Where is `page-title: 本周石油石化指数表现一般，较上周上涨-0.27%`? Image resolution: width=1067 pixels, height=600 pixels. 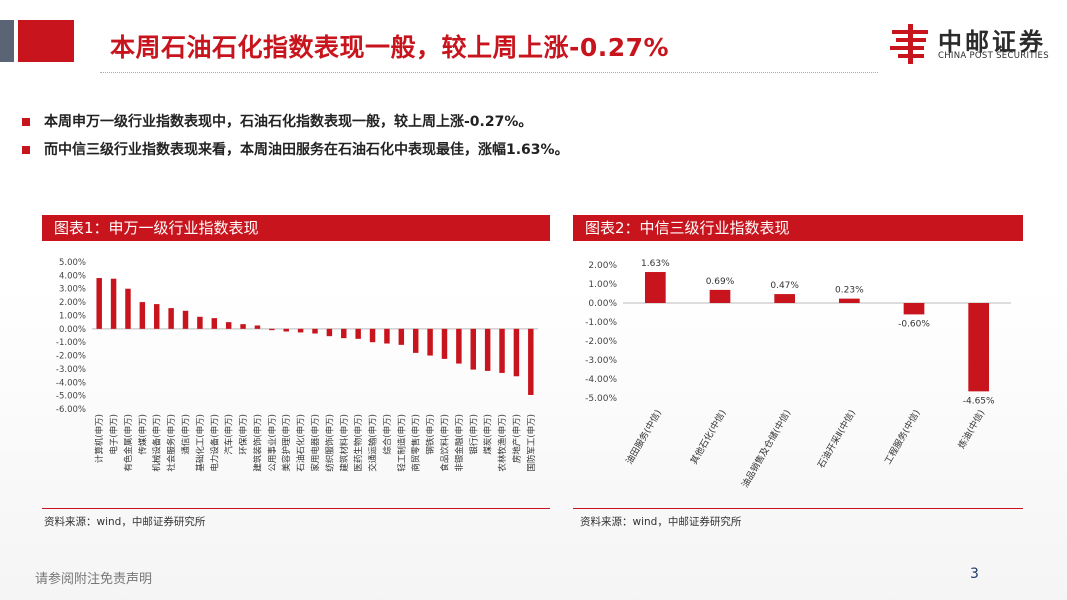 page-title: 本周石油石化指数表现一般，较上周上涨-0.27% is located at coordinates (390, 47).